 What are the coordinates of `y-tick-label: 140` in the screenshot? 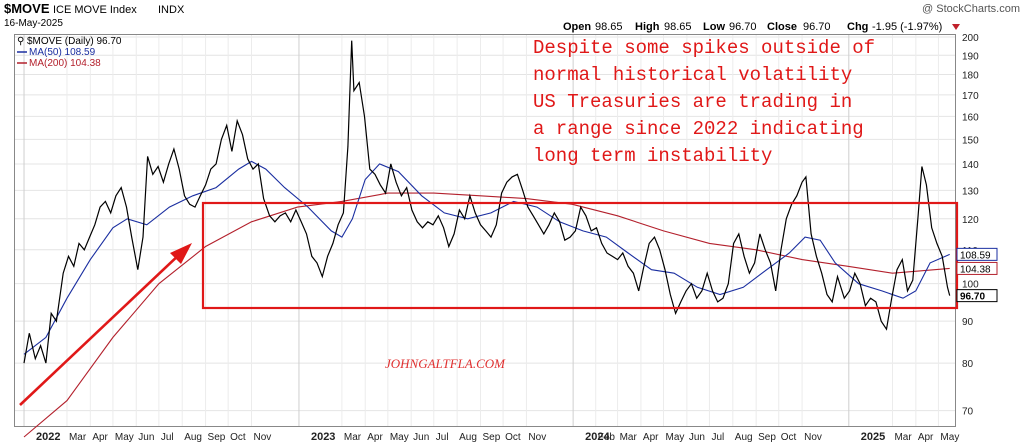 It's located at (970, 165).